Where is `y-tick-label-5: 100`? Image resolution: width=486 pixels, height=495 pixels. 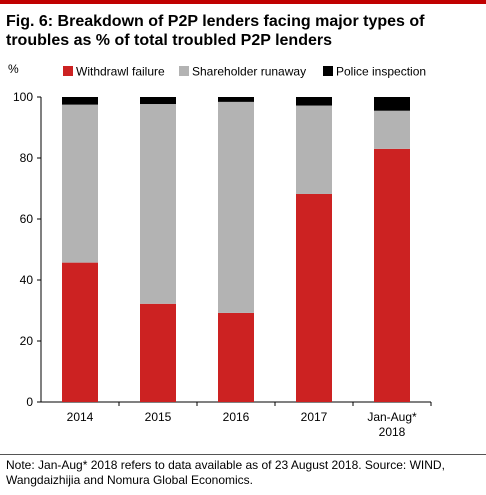
y-tick-label-5: 100 is located at coordinates (23, 97).